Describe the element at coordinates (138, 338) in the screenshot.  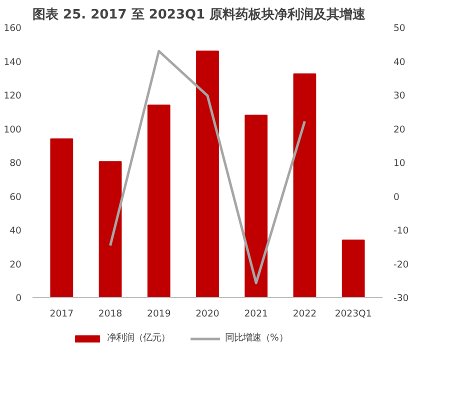
I see `legend-label: 净利润（亿元）` at that location.